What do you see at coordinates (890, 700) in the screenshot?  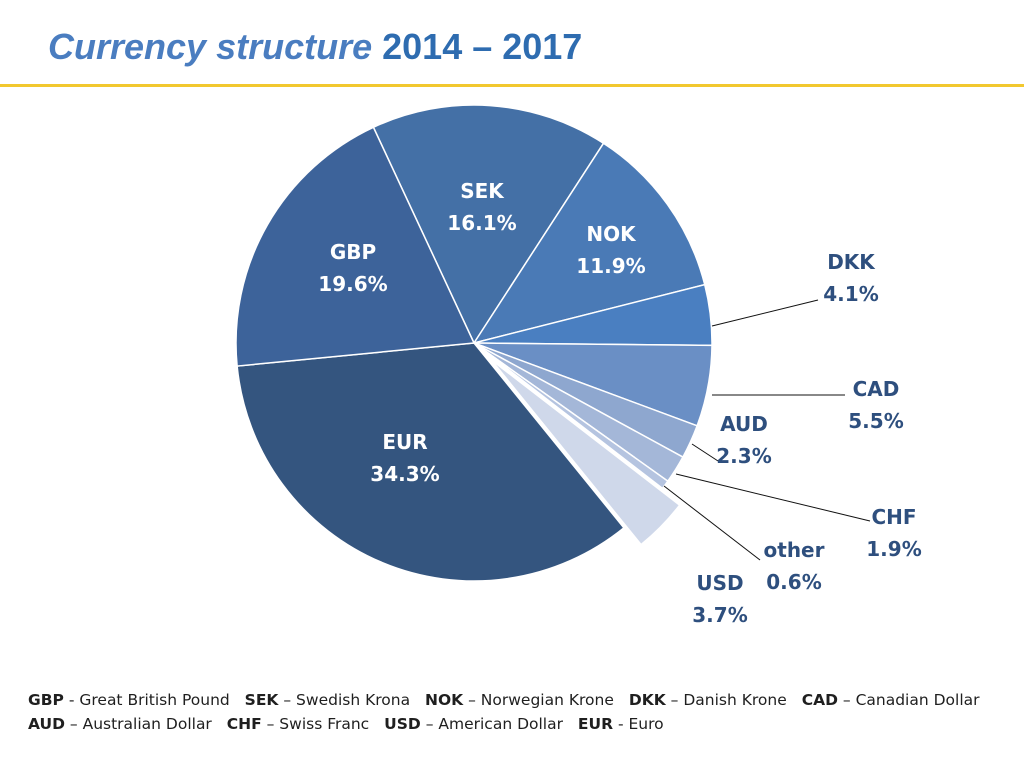 I see `legend-item: CAD – Canadian Dollar` at bounding box center [890, 700].